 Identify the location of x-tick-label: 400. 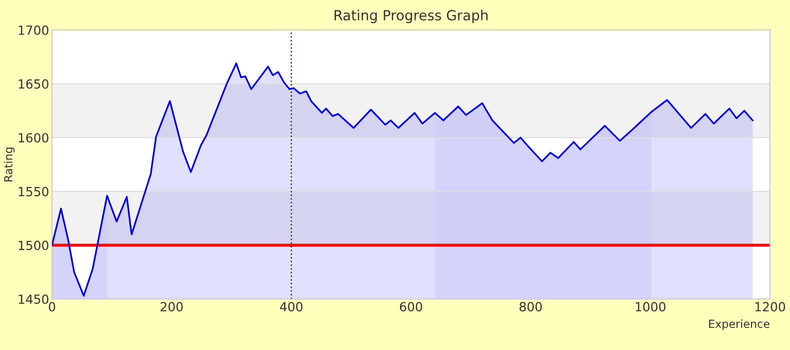
(291, 307).